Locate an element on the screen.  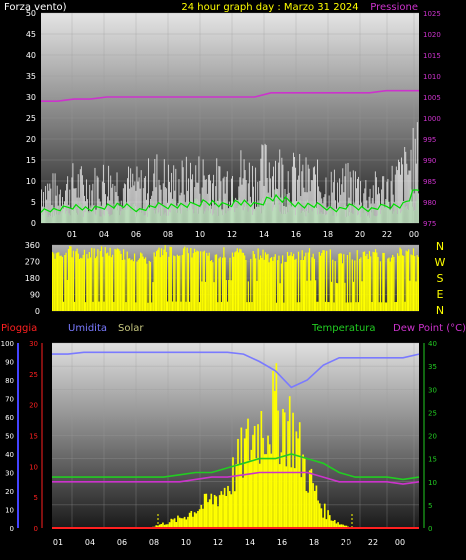
weather-x-tick-label: 14 is located at coordinates (250, 542).